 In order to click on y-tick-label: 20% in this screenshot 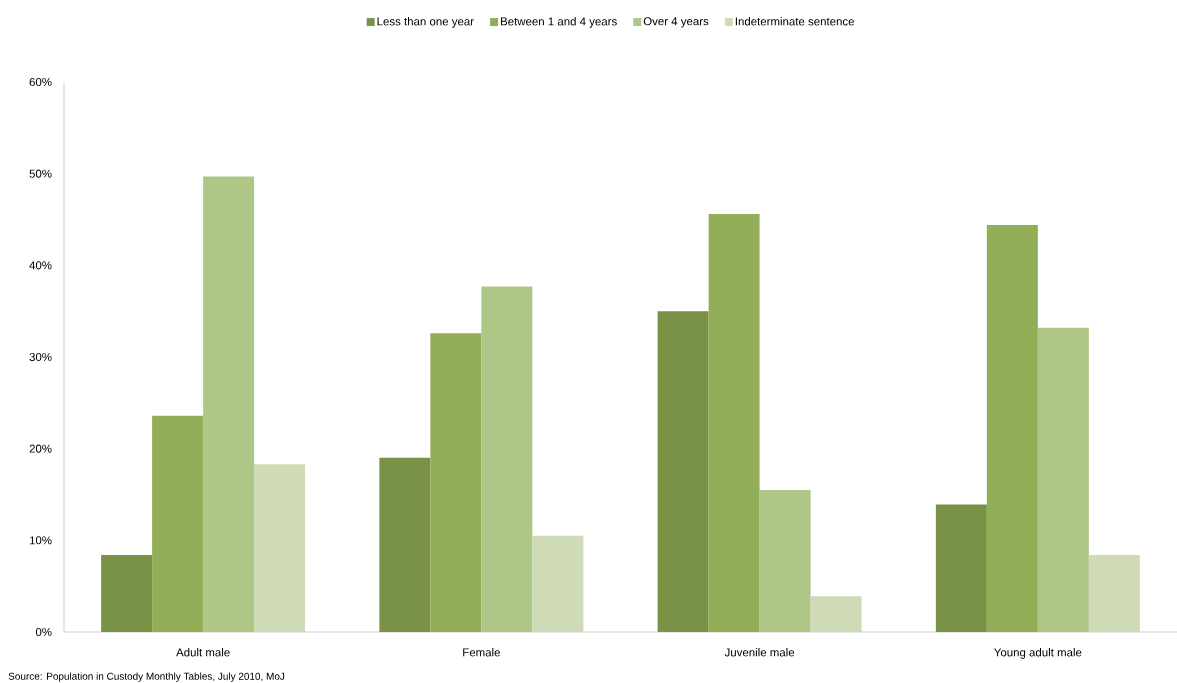, I will do `click(40, 448)`.